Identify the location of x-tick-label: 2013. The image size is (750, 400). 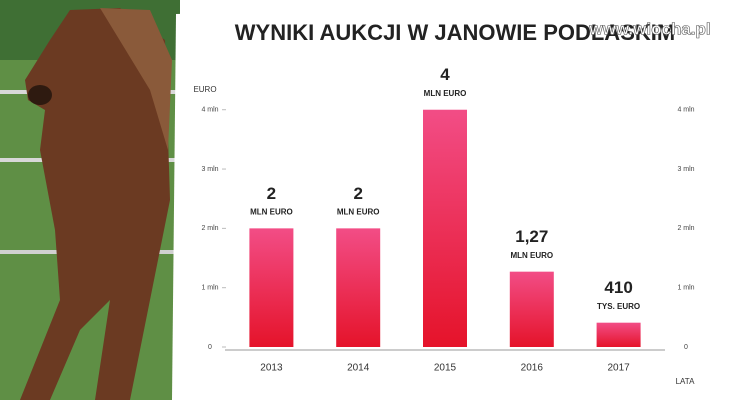
(271, 368).